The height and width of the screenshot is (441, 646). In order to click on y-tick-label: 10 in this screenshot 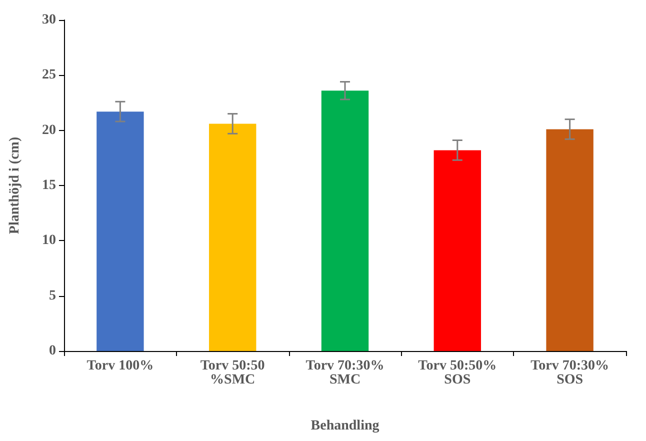, I will do `click(49, 240)`.